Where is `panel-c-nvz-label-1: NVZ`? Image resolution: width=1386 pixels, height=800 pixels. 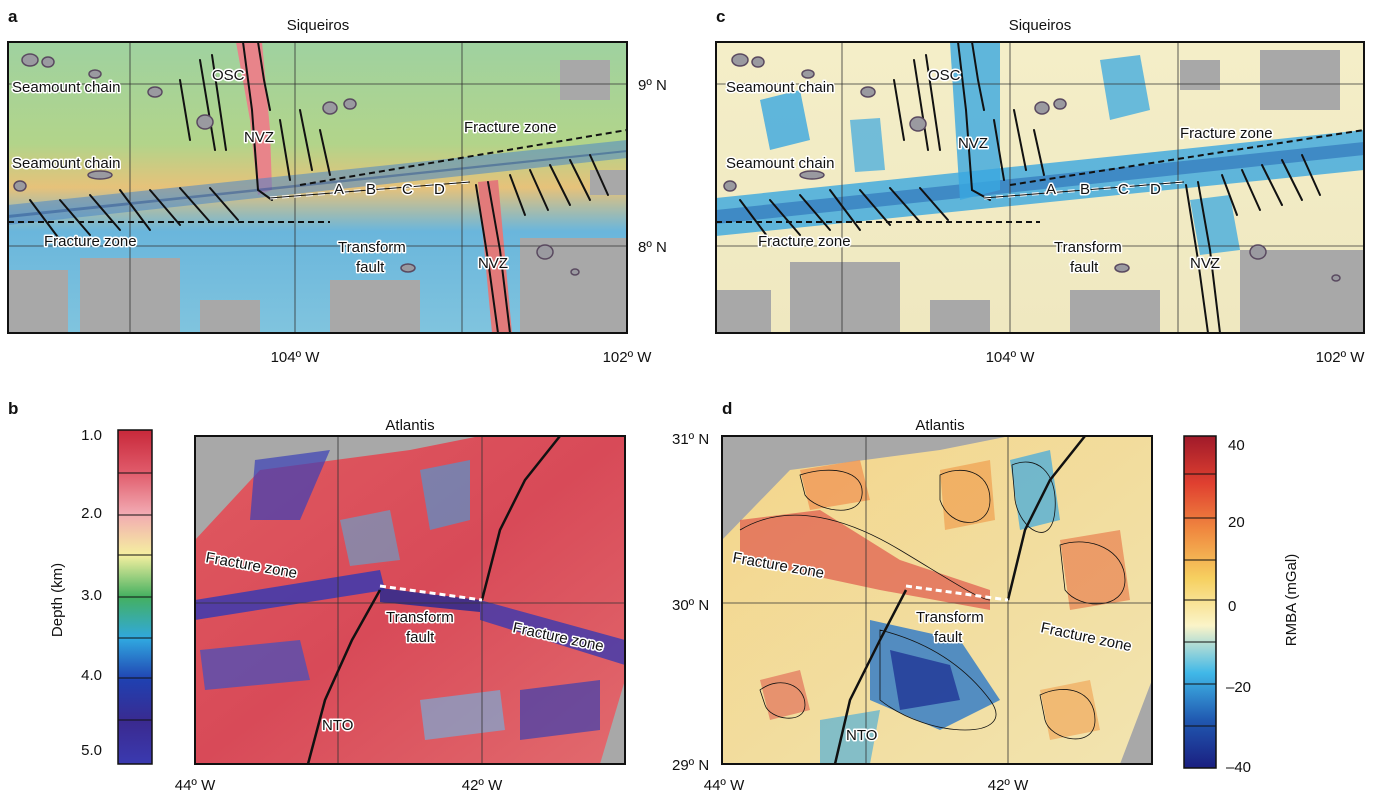
panel-c-nvz-label-1: NVZ is located at coordinates (973, 143).